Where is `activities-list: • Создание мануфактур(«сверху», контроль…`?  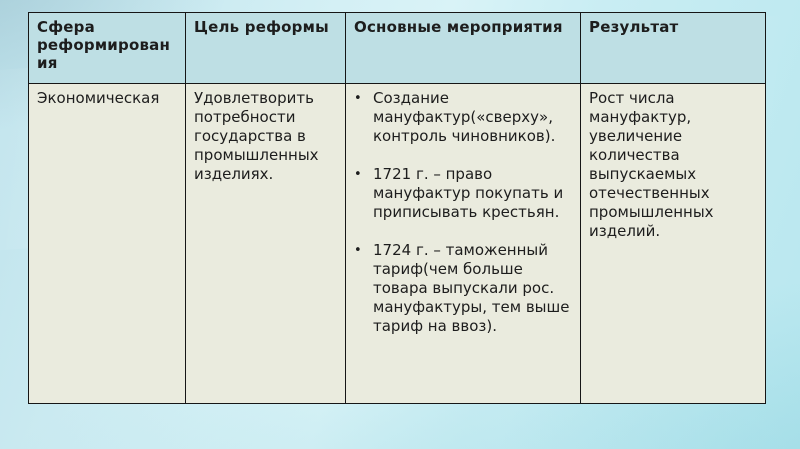
activities-list: • Создание мануфактур(«сверху», контроль… is located at coordinates (463, 212).